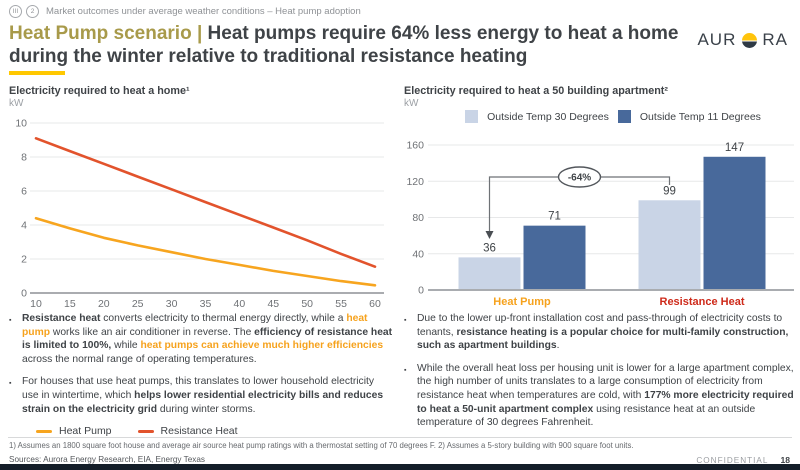 The image size is (800, 470). Describe the element at coordinates (522, 302) in the screenshot. I see `svg-text: Heat Pump` at that location.